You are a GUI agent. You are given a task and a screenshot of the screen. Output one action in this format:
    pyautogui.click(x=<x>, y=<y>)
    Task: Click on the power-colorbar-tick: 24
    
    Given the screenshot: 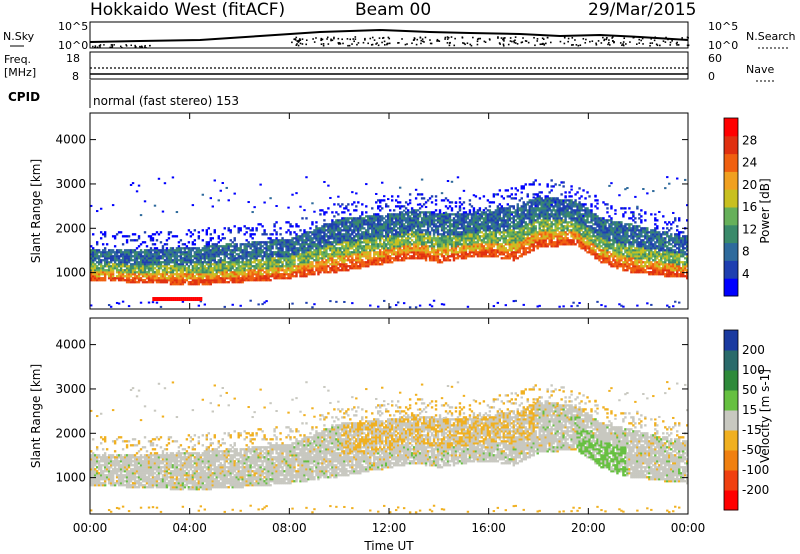 What is the action you would take?
    pyautogui.click(x=749, y=163)
    